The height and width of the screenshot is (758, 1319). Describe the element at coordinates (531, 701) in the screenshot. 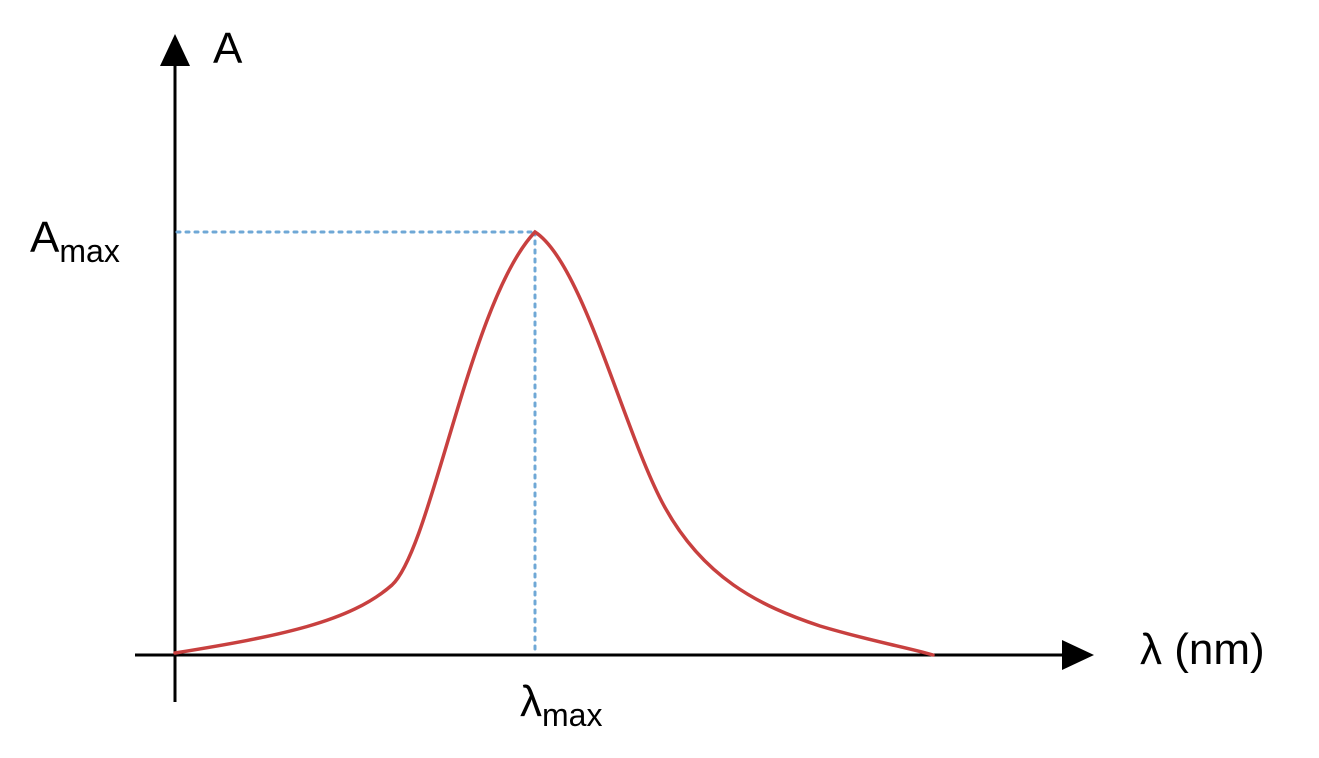

I see `lambda-max-main: λ` at that location.